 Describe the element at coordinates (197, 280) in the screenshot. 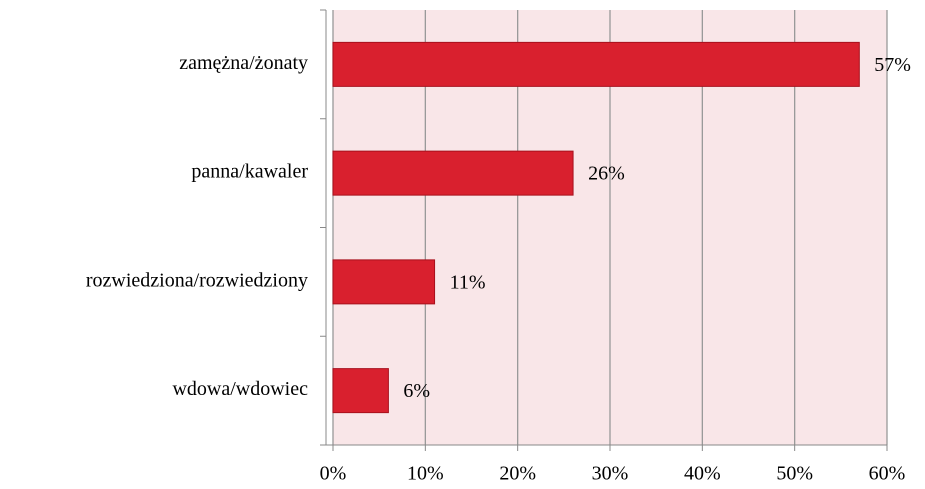

I see `y-tick-label: rozwiedziona/rozwiedziony` at that location.